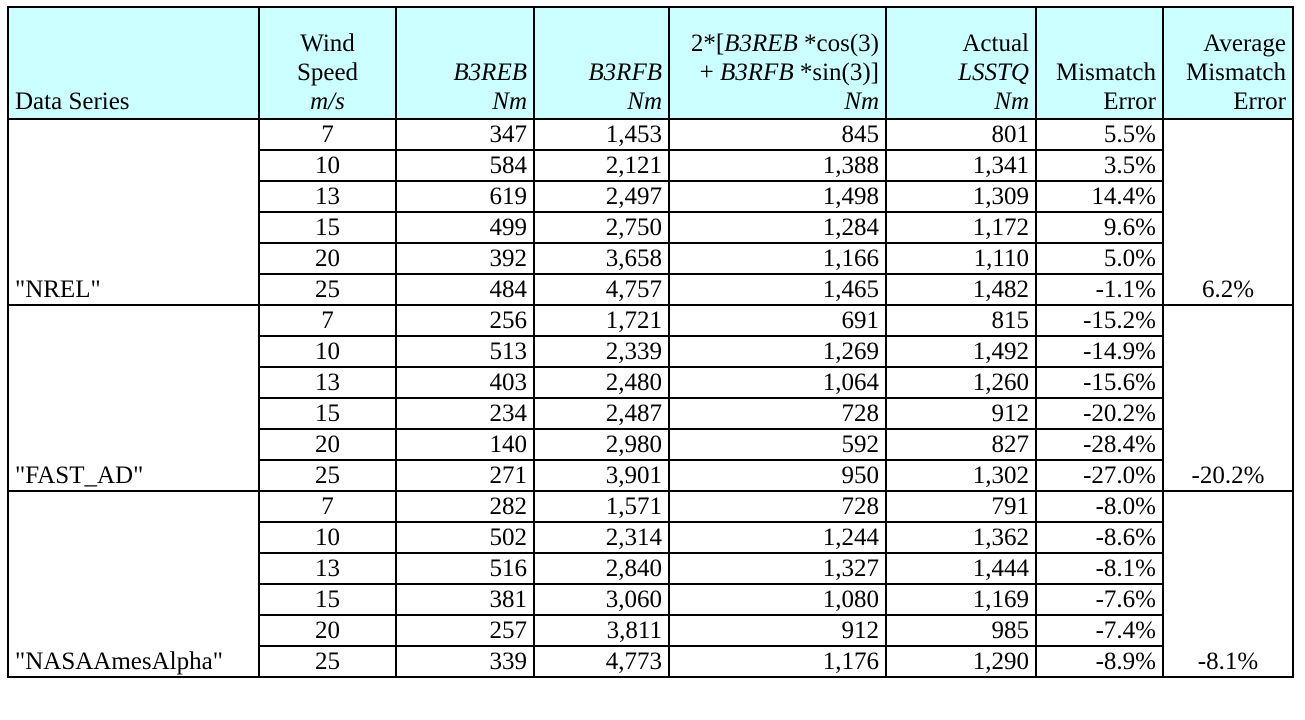 The width and height of the screenshot is (1305, 720). I want to click on cell-mismatch-error: -15.2%, so click(1099, 320).